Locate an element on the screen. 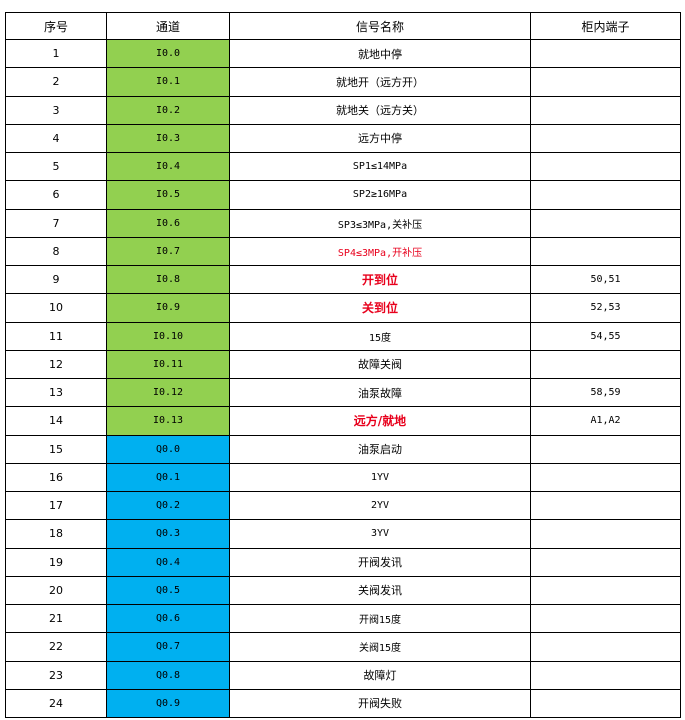 The image size is (685, 720). signal-cell: 油泵故障 is located at coordinates (380, 392).